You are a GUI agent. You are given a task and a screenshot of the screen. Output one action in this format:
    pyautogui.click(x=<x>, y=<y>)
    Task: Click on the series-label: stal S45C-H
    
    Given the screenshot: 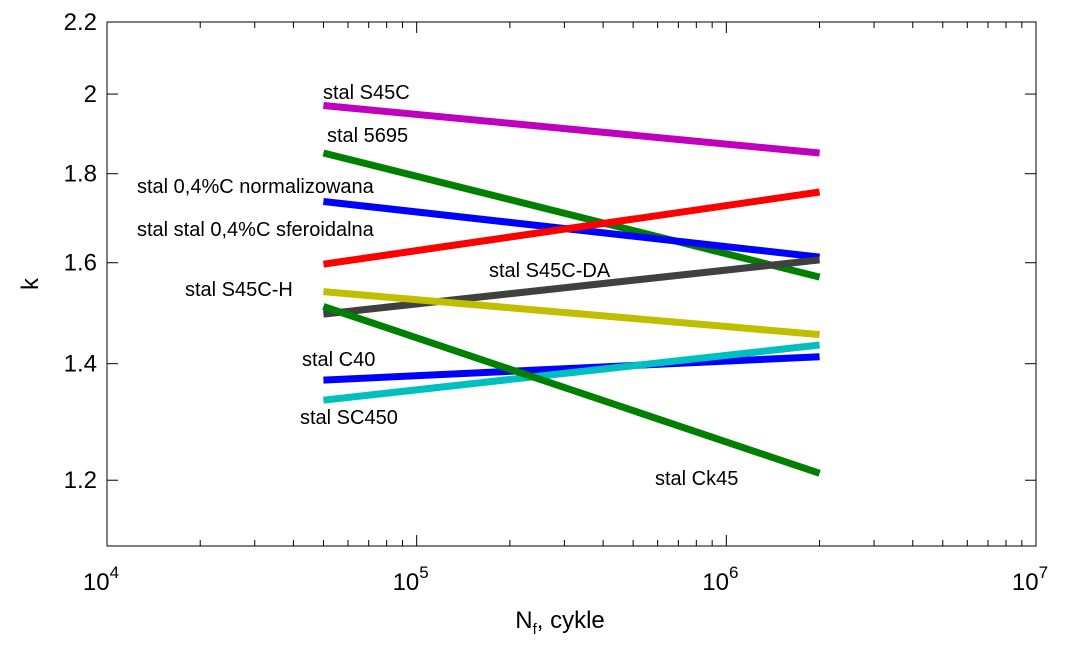 What is the action you would take?
    pyautogui.click(x=239, y=290)
    